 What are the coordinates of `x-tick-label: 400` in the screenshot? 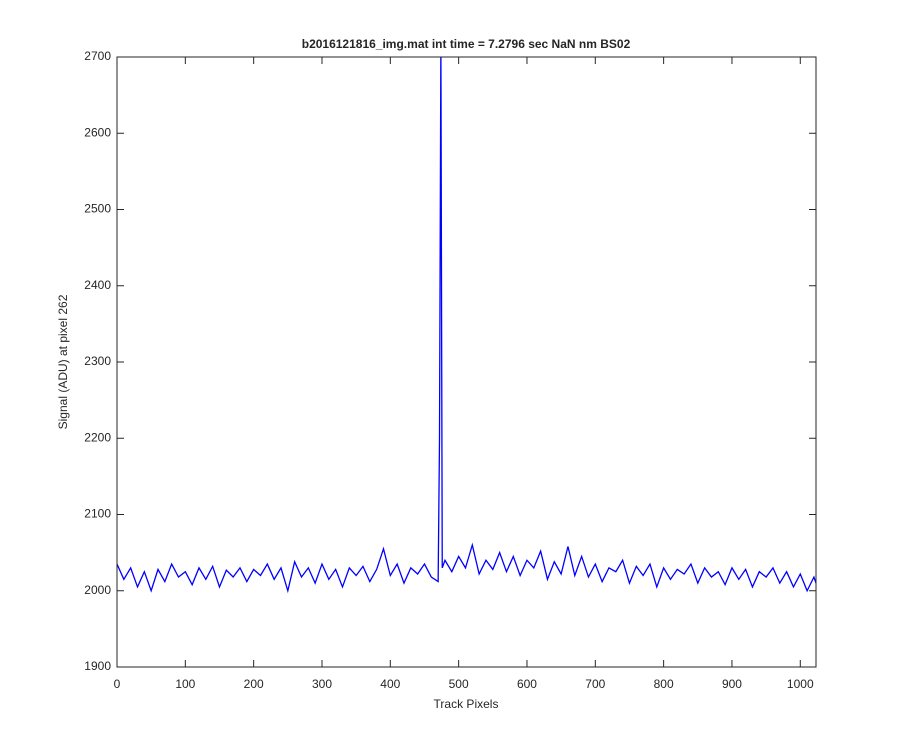 It's located at (390, 684).